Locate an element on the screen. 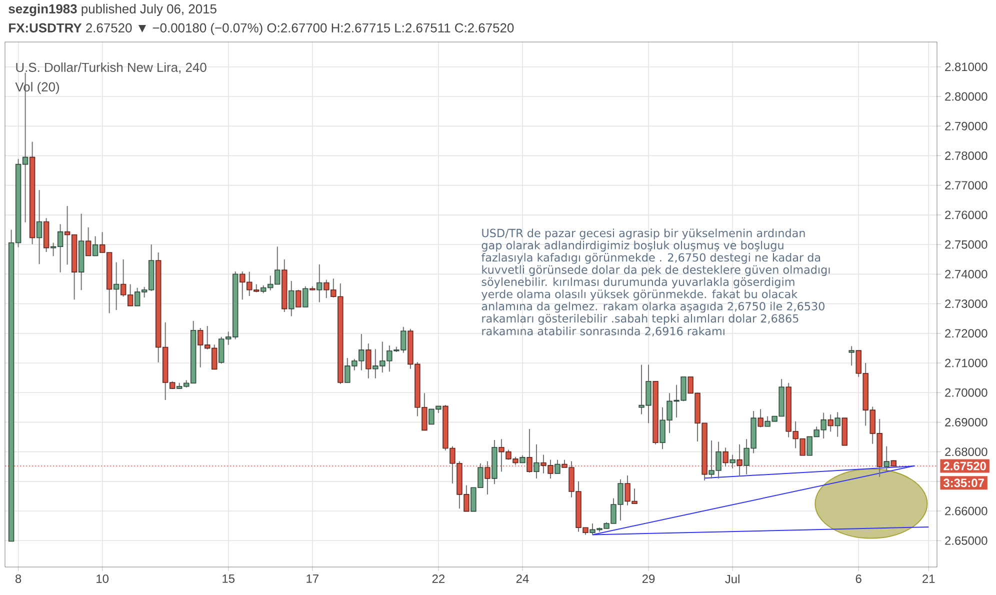 This screenshot has height=595, width=996. text: sezgin1983 published July 06, 2015 is located at coordinates (112, 10).